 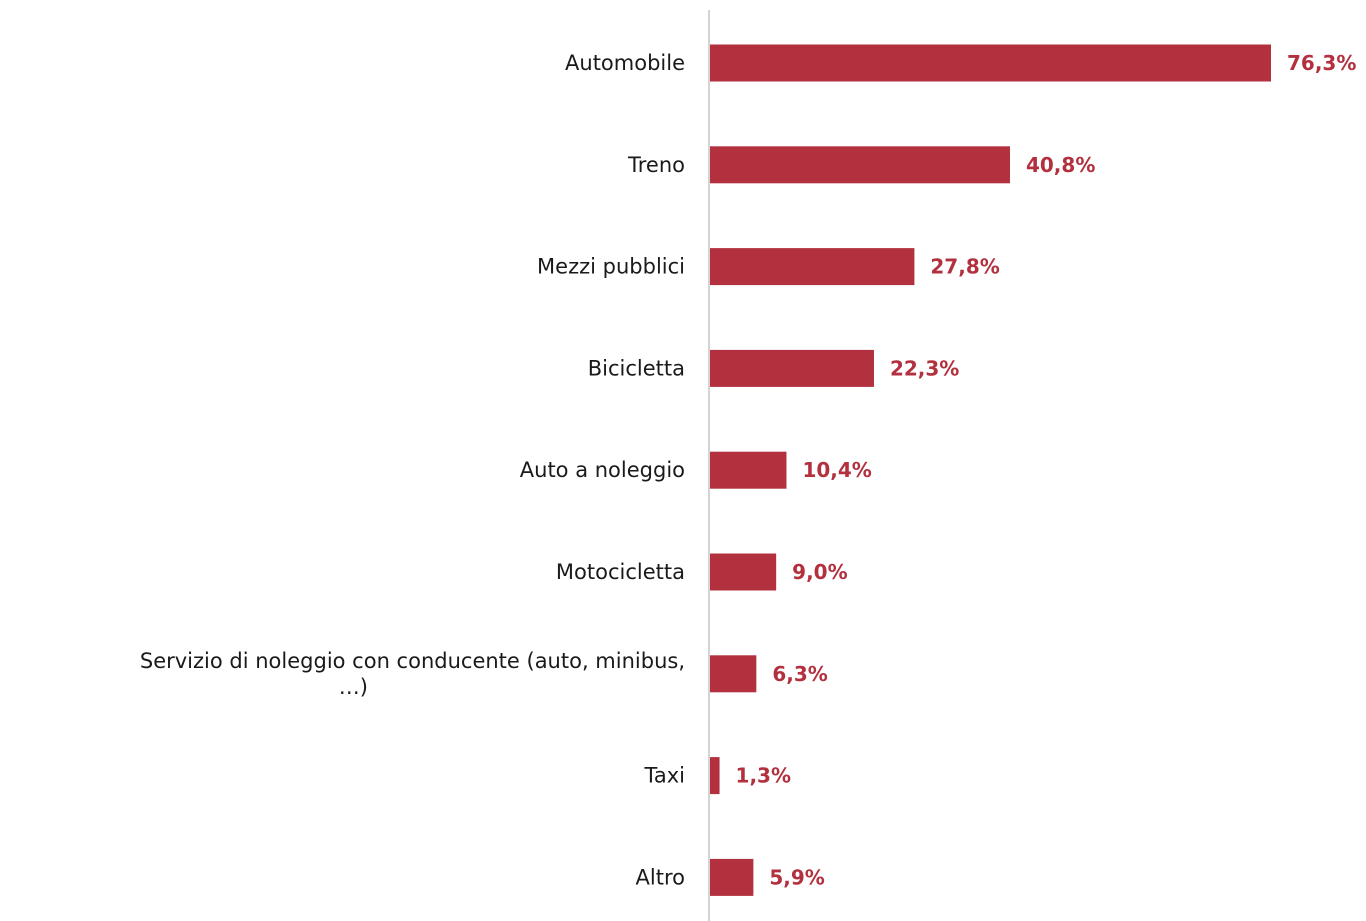 I want to click on category-label: Bicicletta, so click(x=636, y=368).